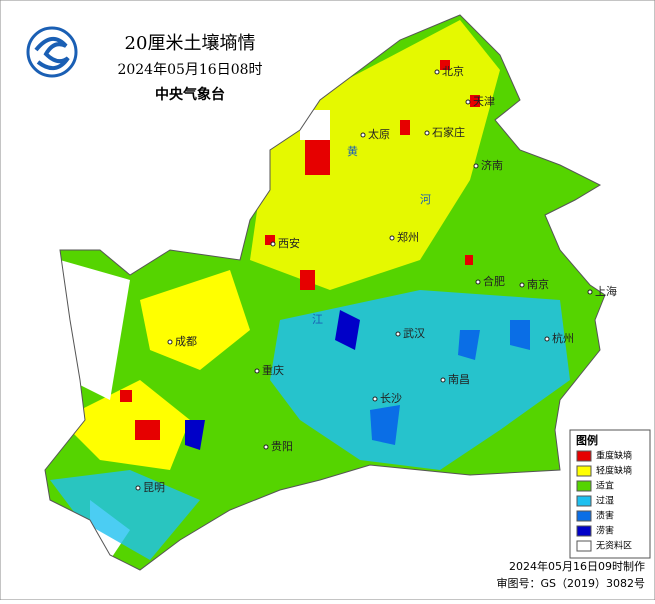 Image resolution: width=655 pixels, height=604 pixels. What do you see at coordinates (352, 151) in the screenshot?
I see `river-label: 黄` at bounding box center [352, 151].